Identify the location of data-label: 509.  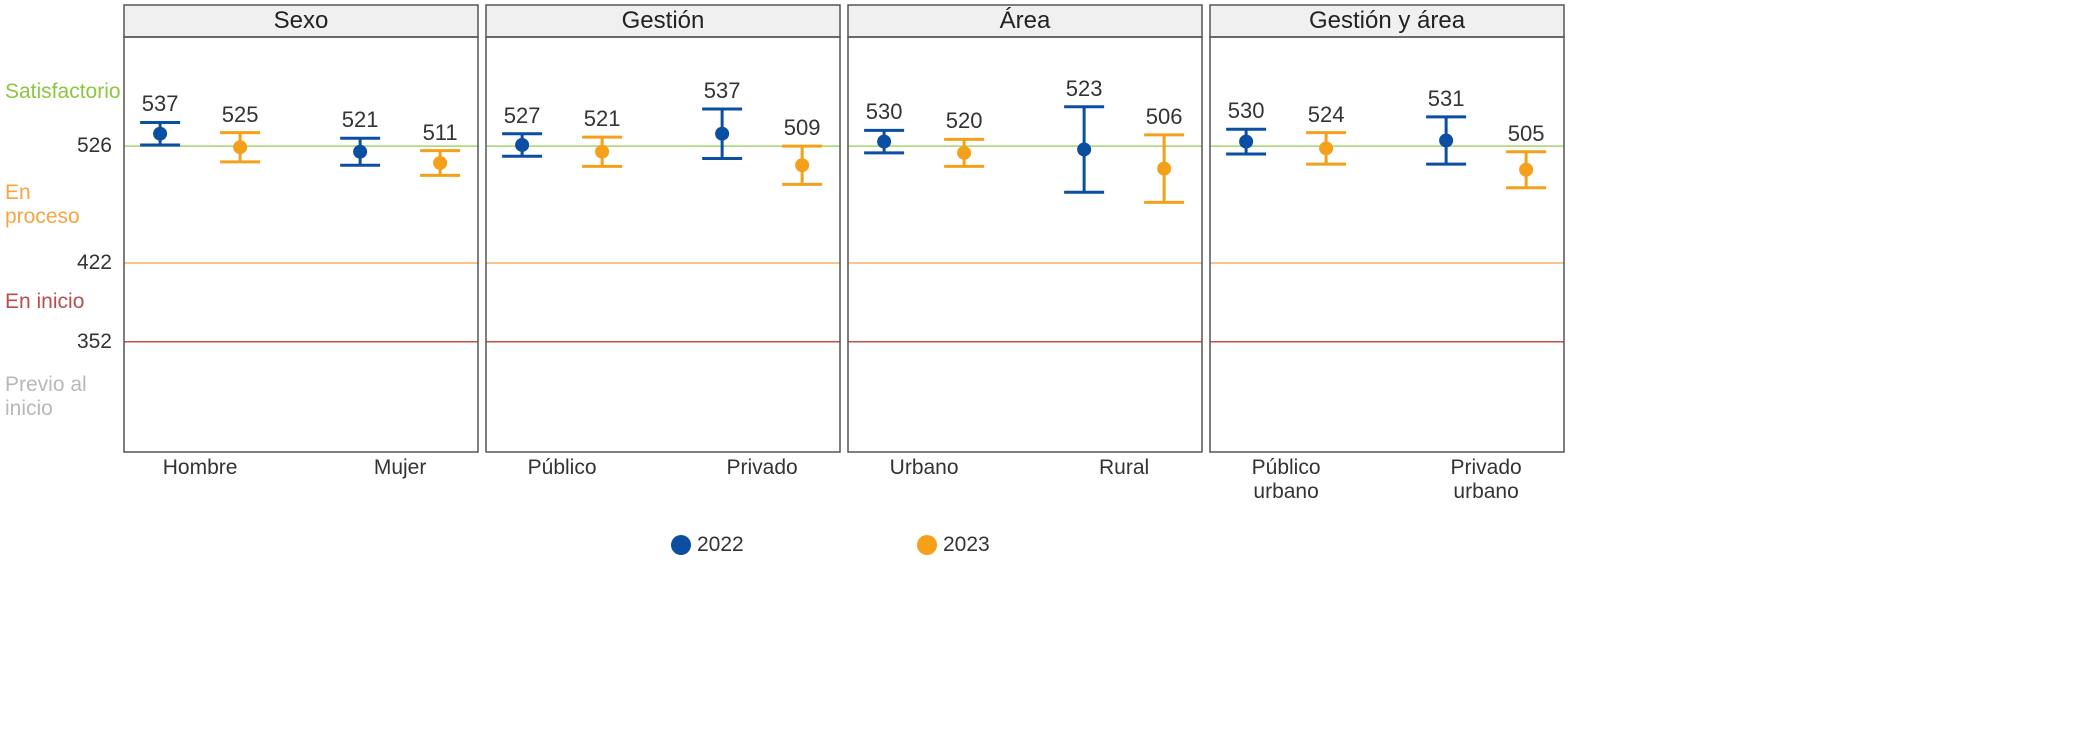
(802, 128).